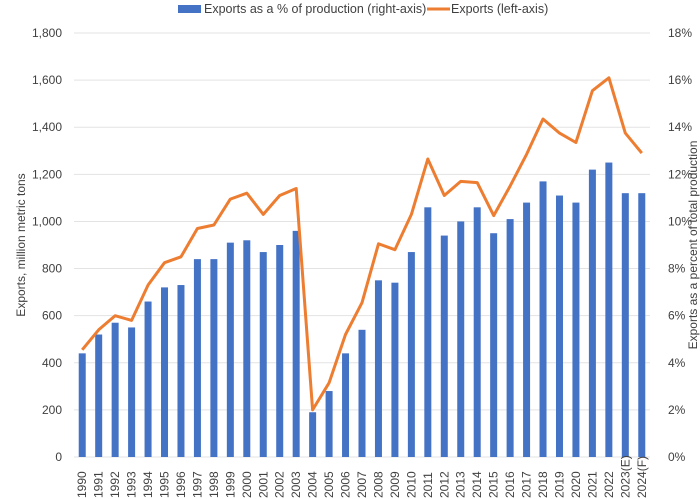  What do you see at coordinates (510, 484) in the screenshot?
I see `x-tick-label: 2016` at bounding box center [510, 484].